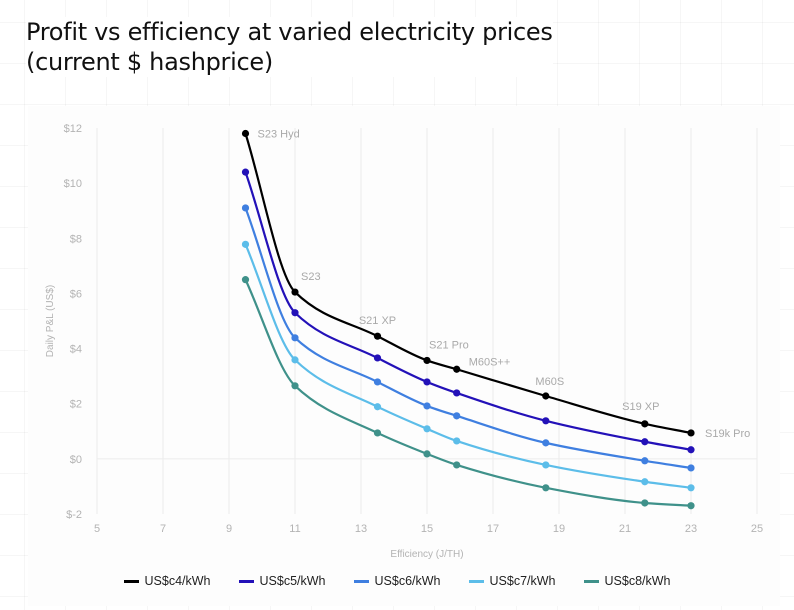  What do you see at coordinates (74, 515) in the screenshot?
I see `y-tick-label: $-2` at bounding box center [74, 515].